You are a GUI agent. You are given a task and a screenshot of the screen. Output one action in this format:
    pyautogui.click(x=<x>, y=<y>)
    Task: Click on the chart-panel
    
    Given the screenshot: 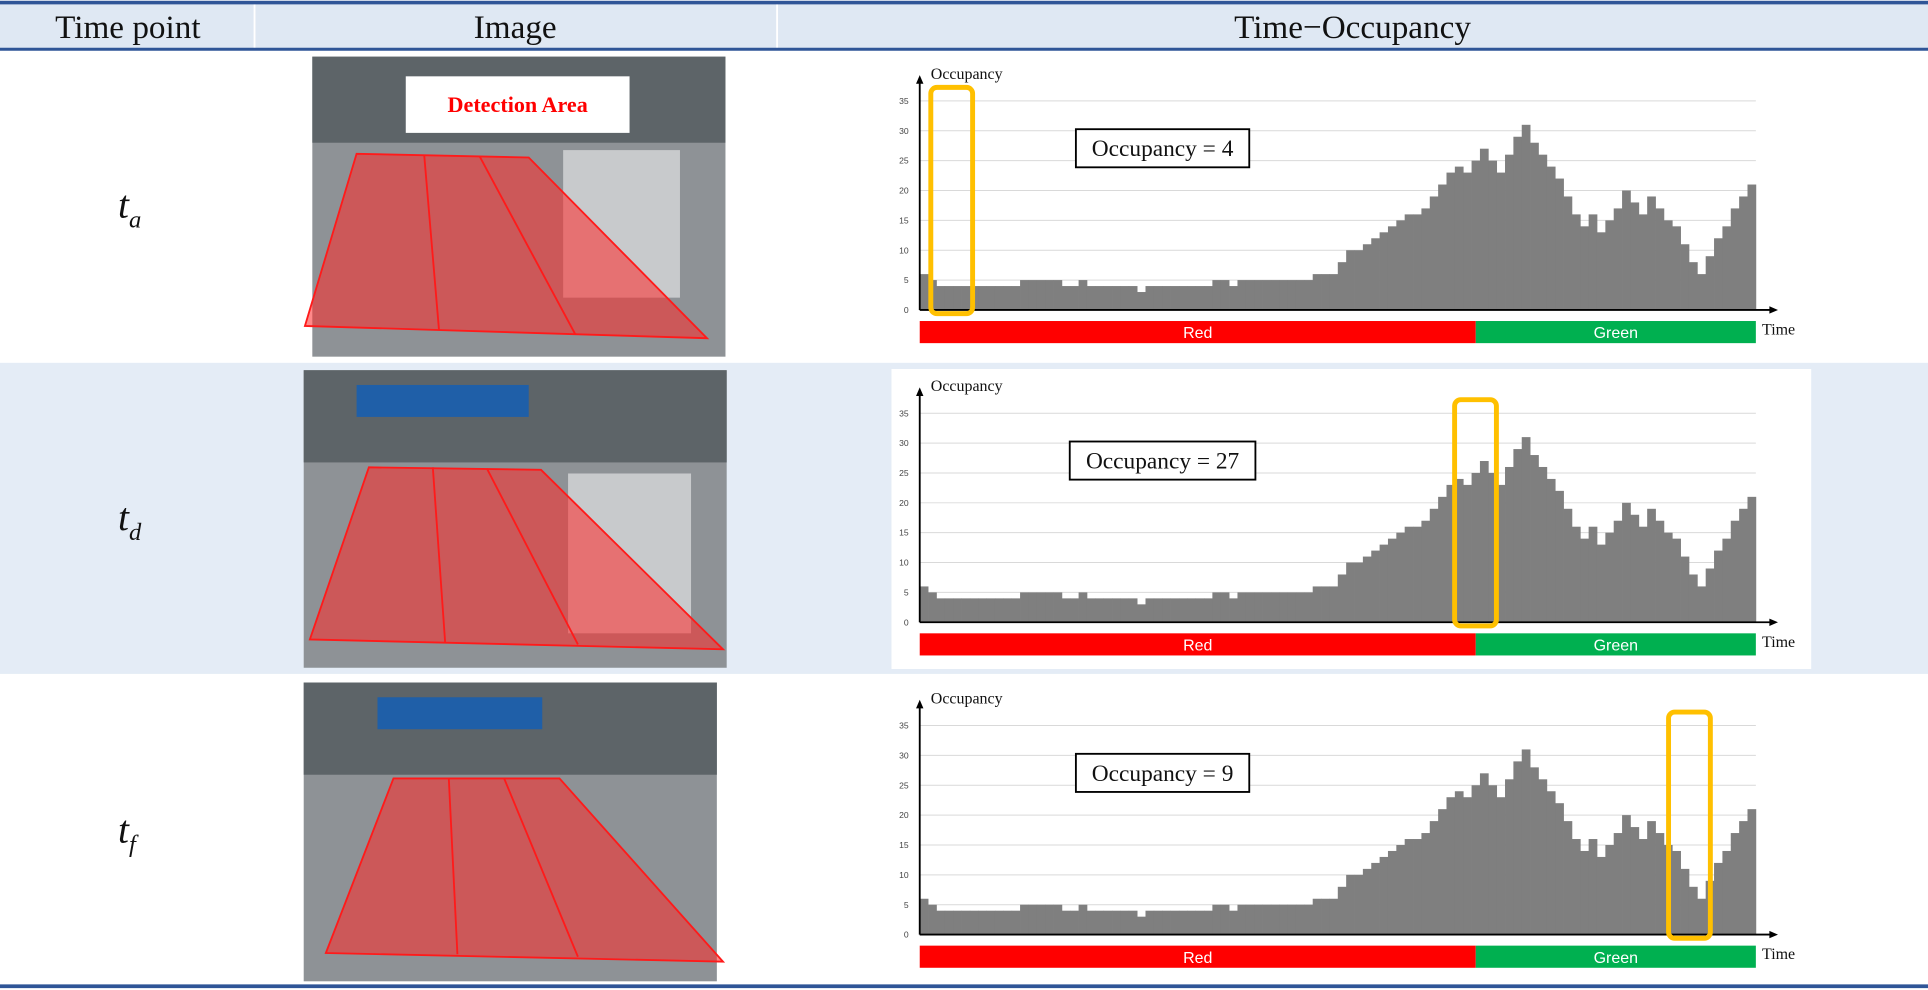 What is the action you would take?
    pyautogui.click(x=1351, y=518)
    